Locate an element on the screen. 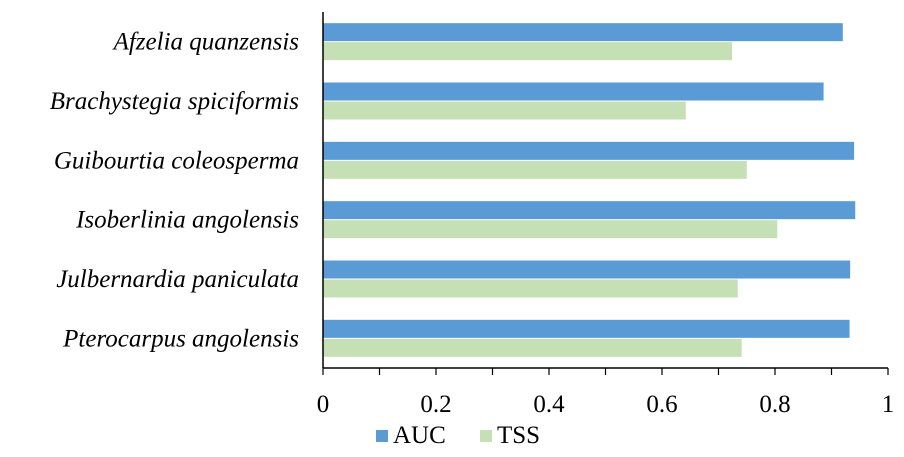 This screenshot has width=904, height=457. category-label: Pterocarpus angolensis is located at coordinates (180, 338).